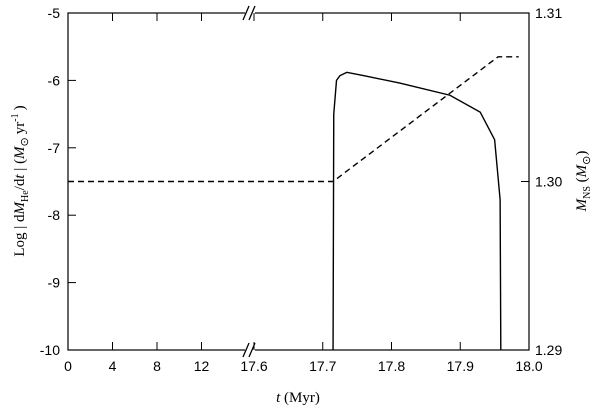  I want to click on y-label-part: | (, so click(20, 167).